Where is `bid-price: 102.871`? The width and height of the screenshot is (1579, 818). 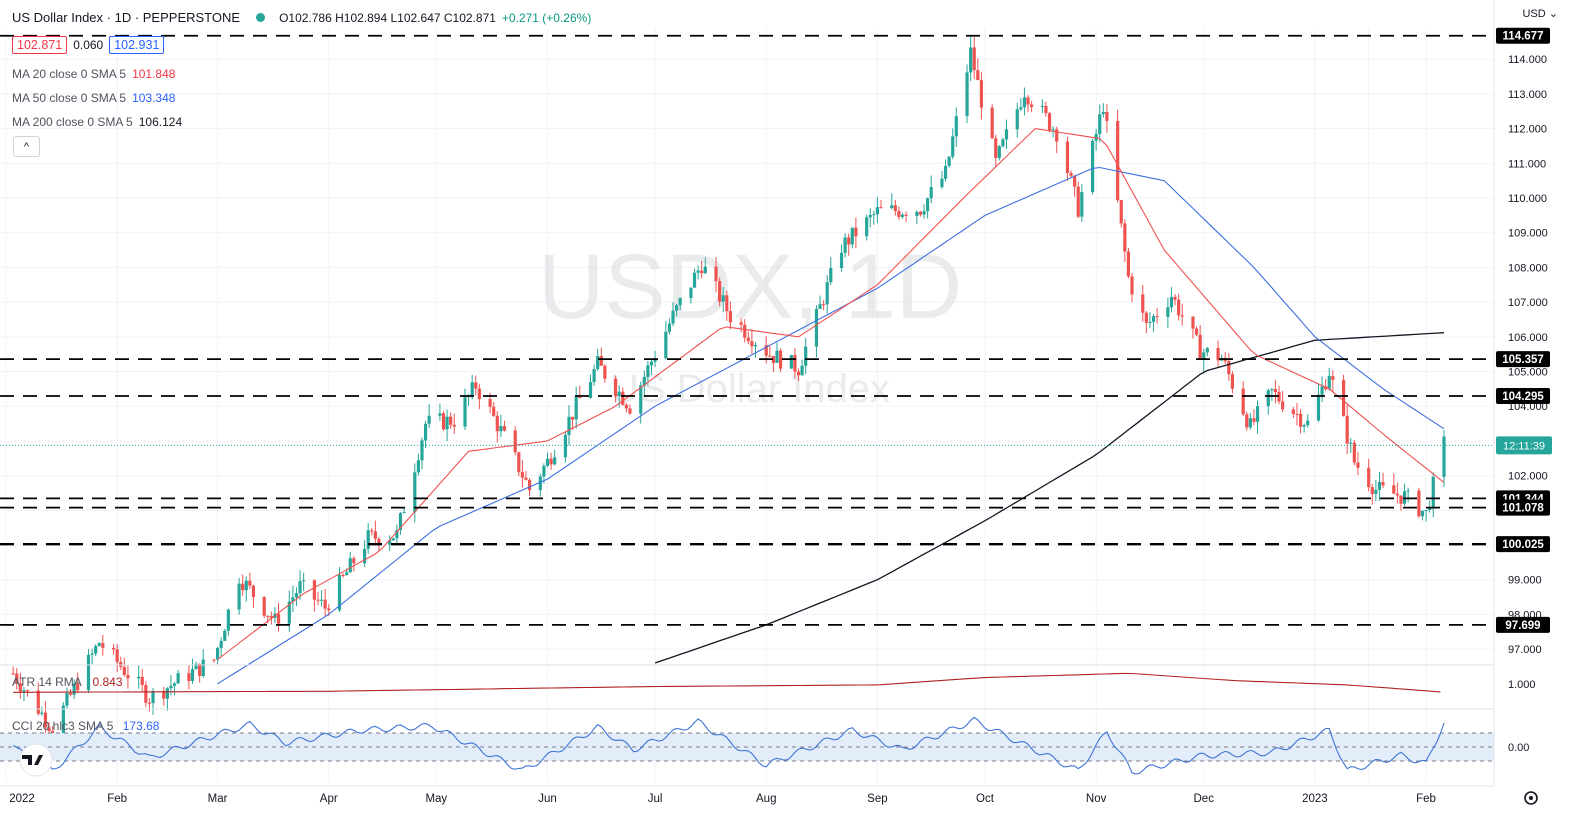 bid-price: 102.871 is located at coordinates (40, 45).